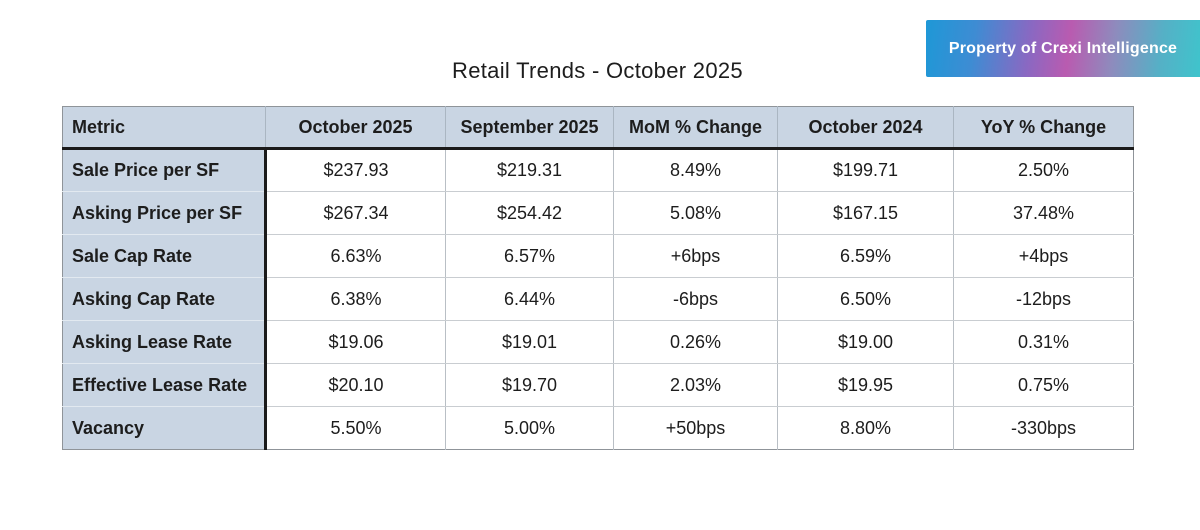  What do you see at coordinates (695, 342) in the screenshot?
I see `value-cell: 0.26%` at bounding box center [695, 342].